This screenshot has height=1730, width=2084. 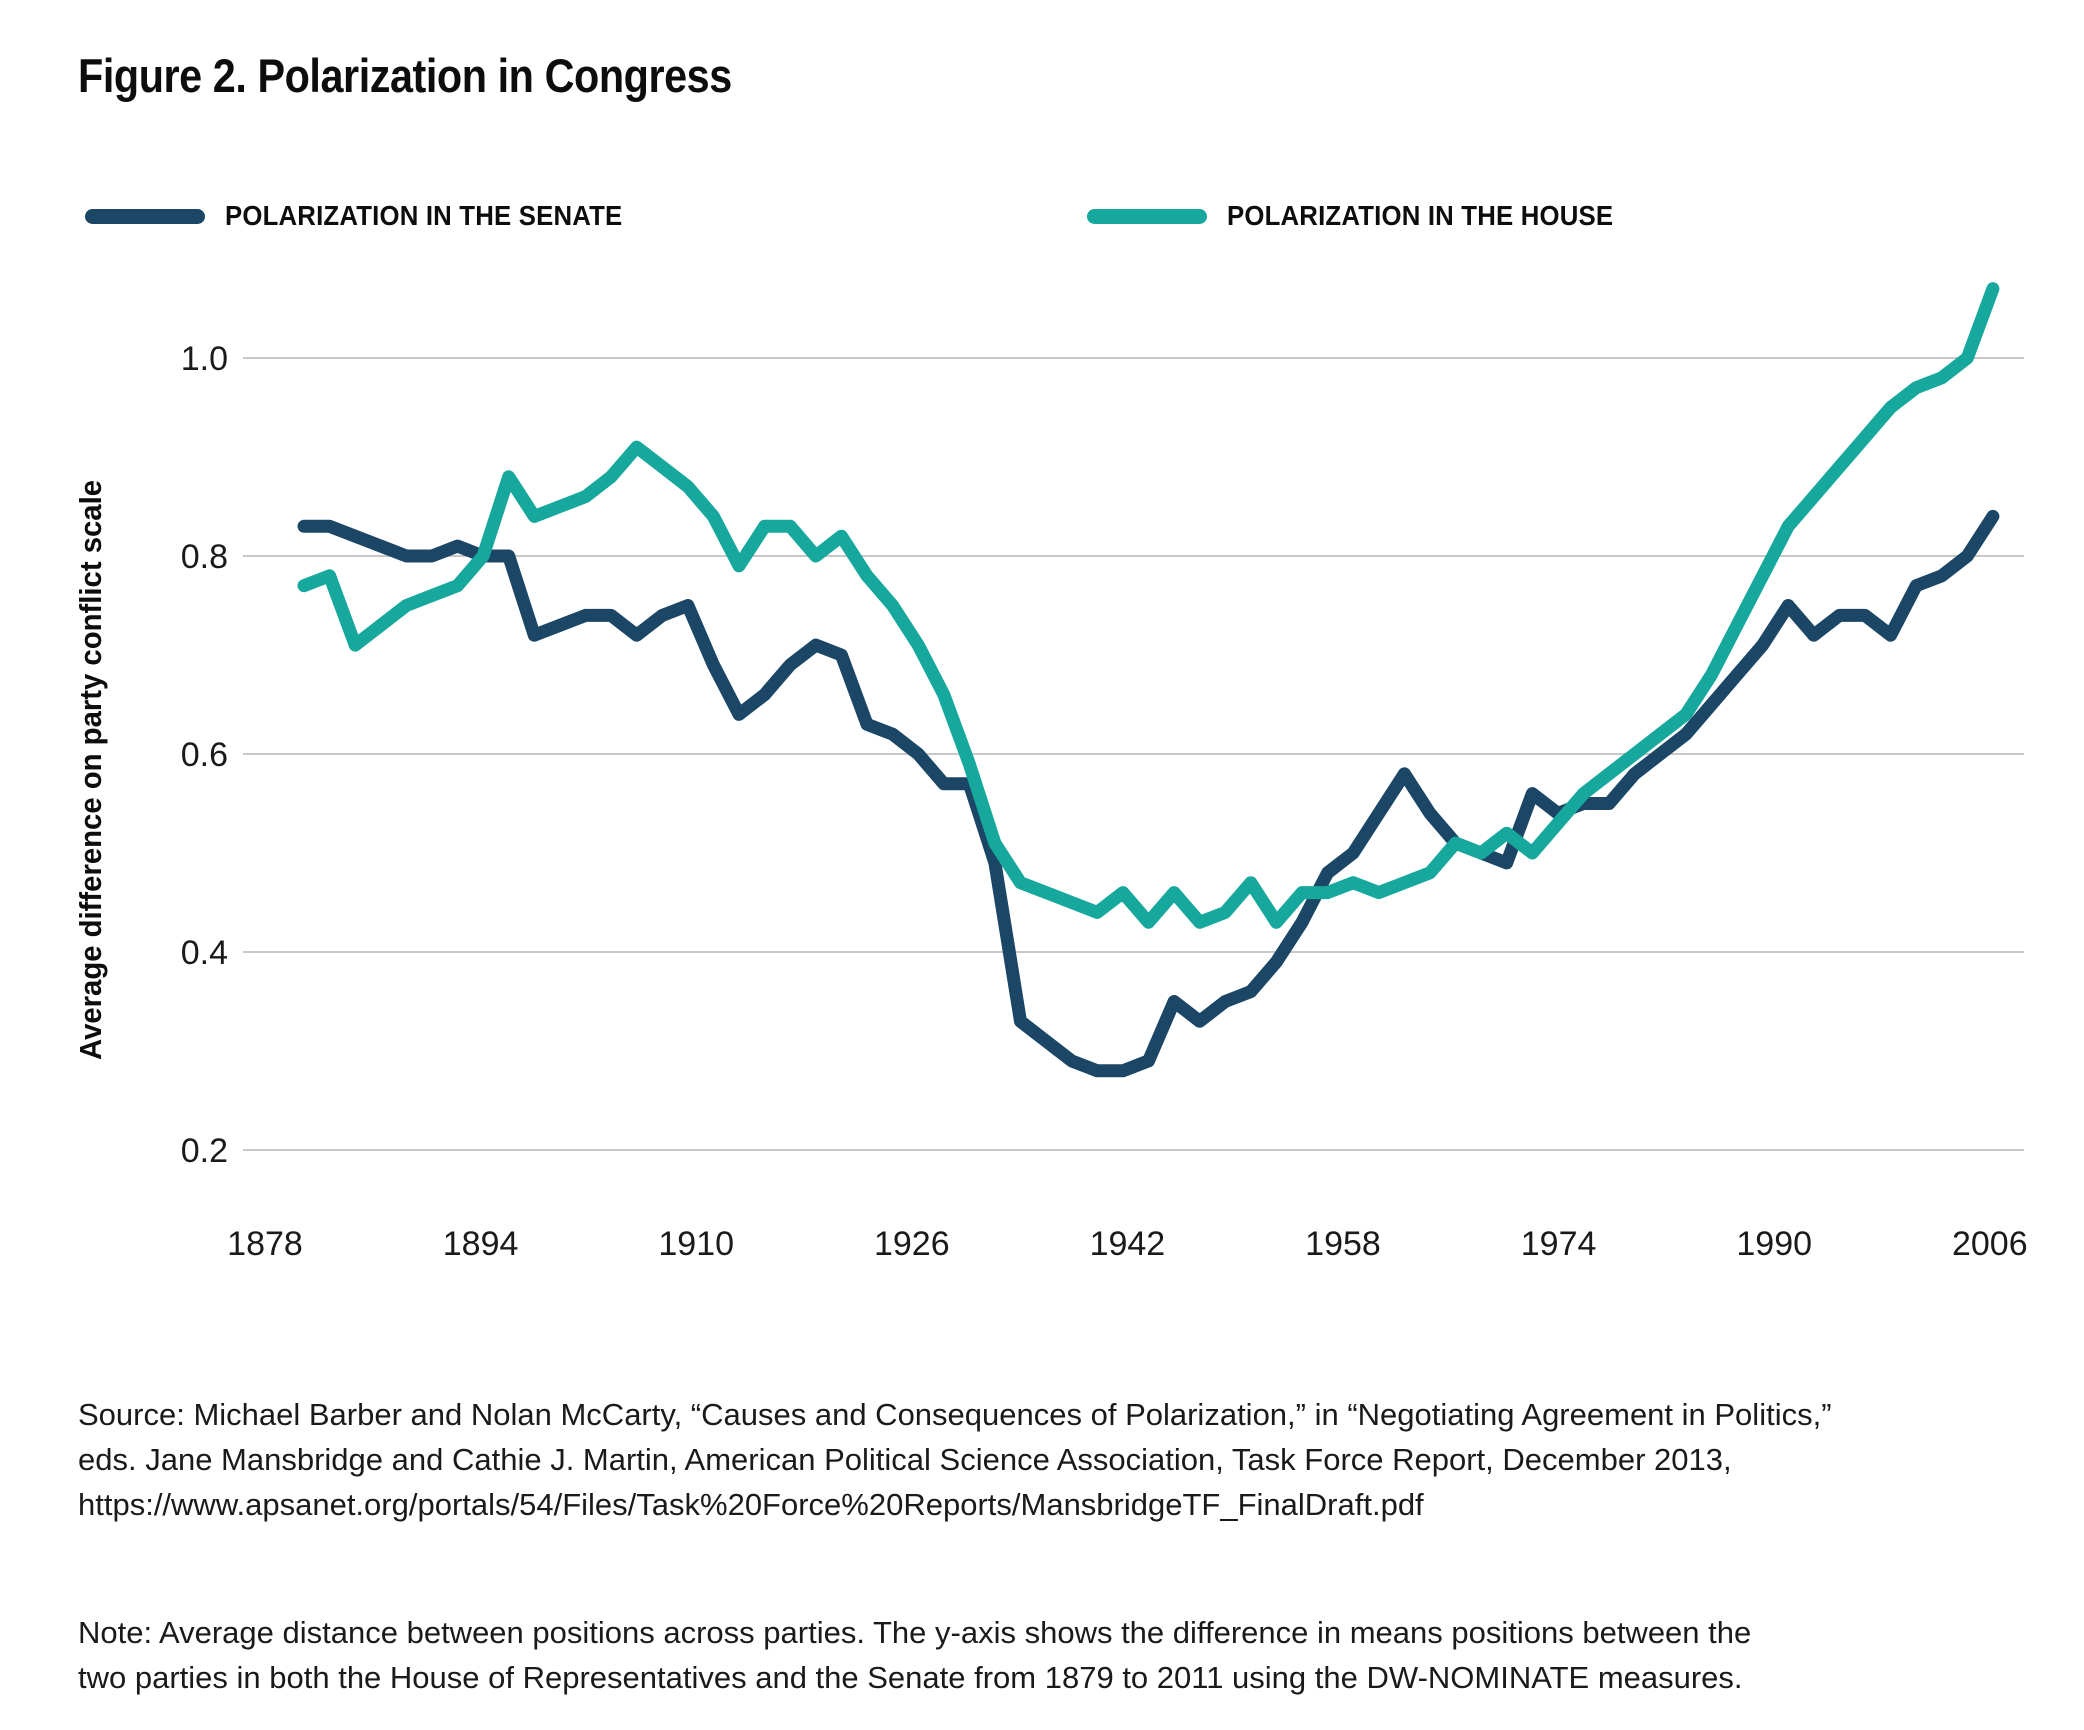 I want to click on y-axis-tick-labels: 0.2 0.4 0.6 0.8 1.0, so click(x=204, y=755).